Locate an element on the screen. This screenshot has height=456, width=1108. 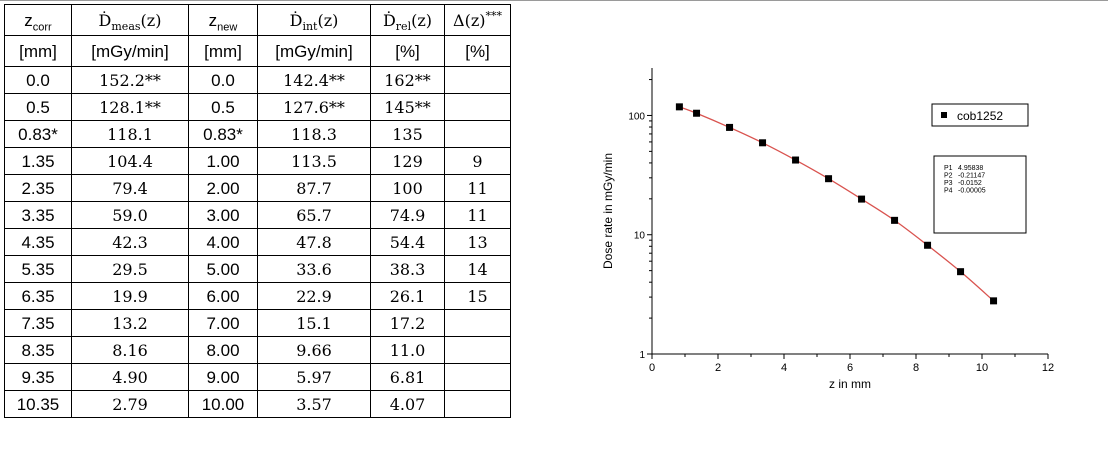
cell-dint: 87.7 is located at coordinates (314, 188).